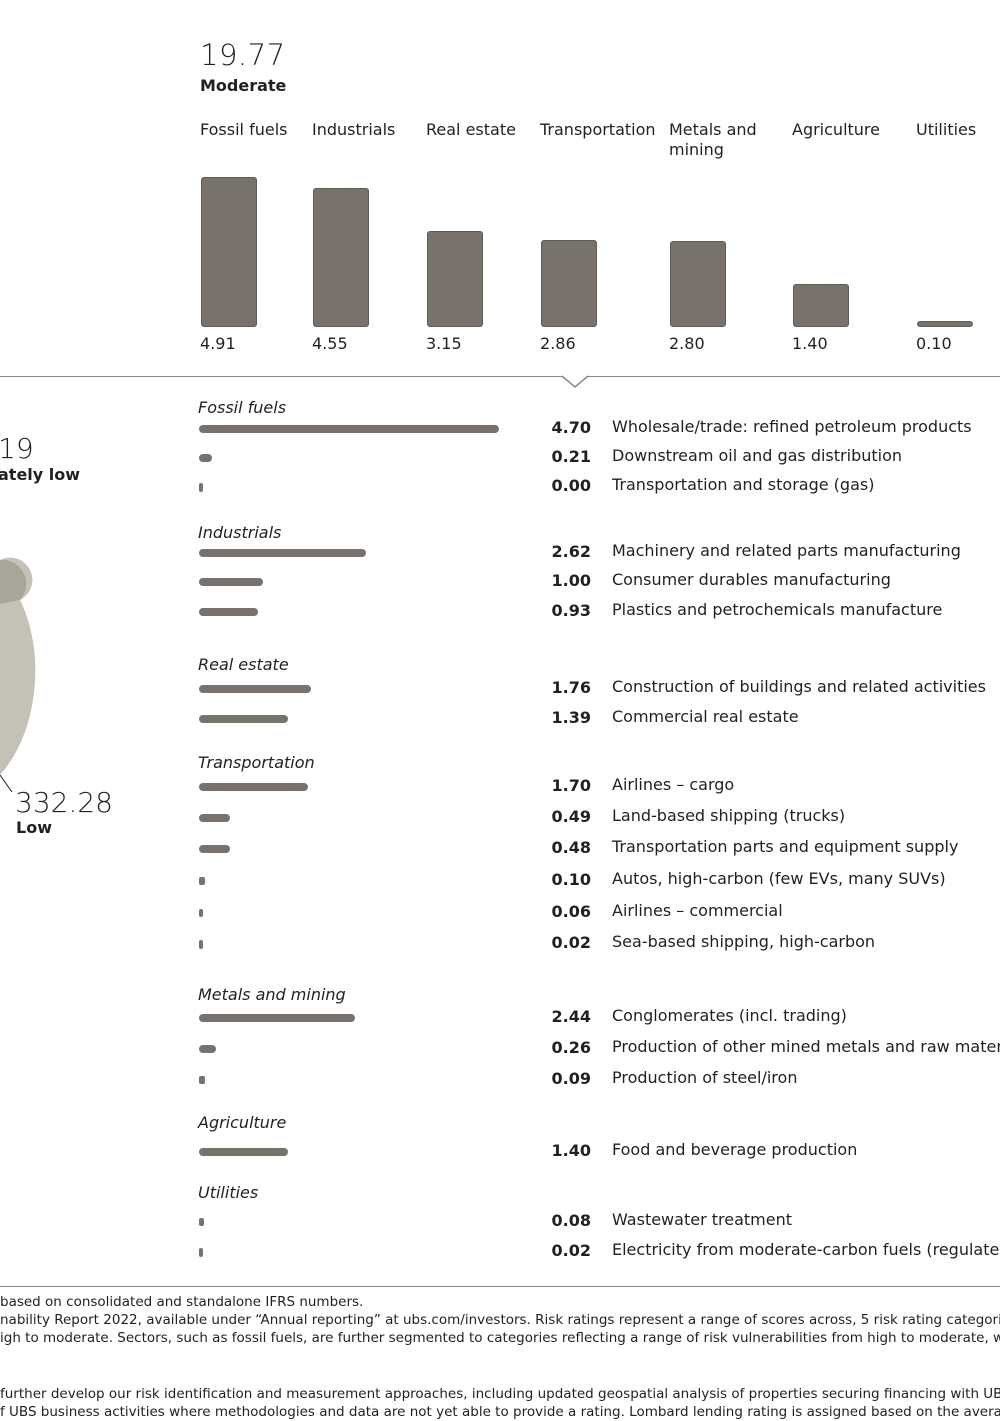 The width and height of the screenshot is (1000, 1421). I want to click on item-label-utilities-0: Wastewater treatment, so click(702, 1219).